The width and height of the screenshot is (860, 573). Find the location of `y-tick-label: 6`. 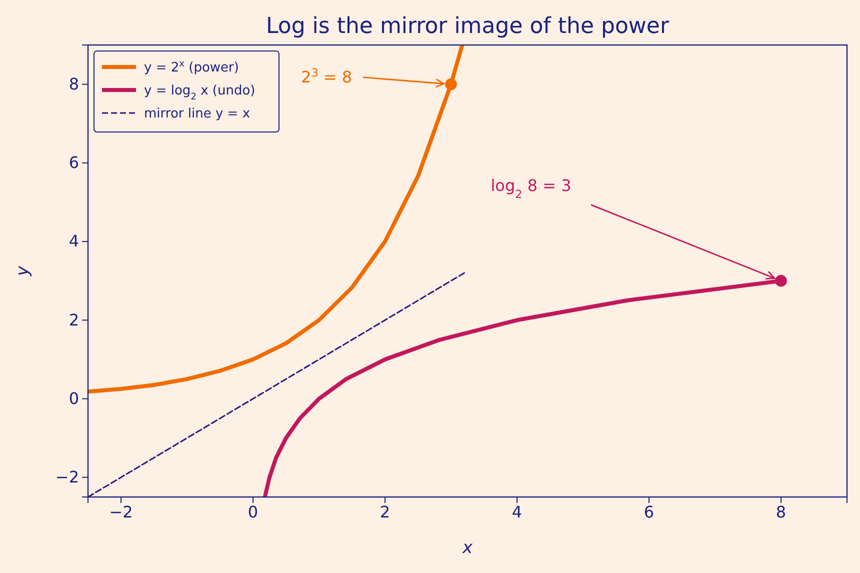

y-tick-label: 6 is located at coordinates (73, 162).